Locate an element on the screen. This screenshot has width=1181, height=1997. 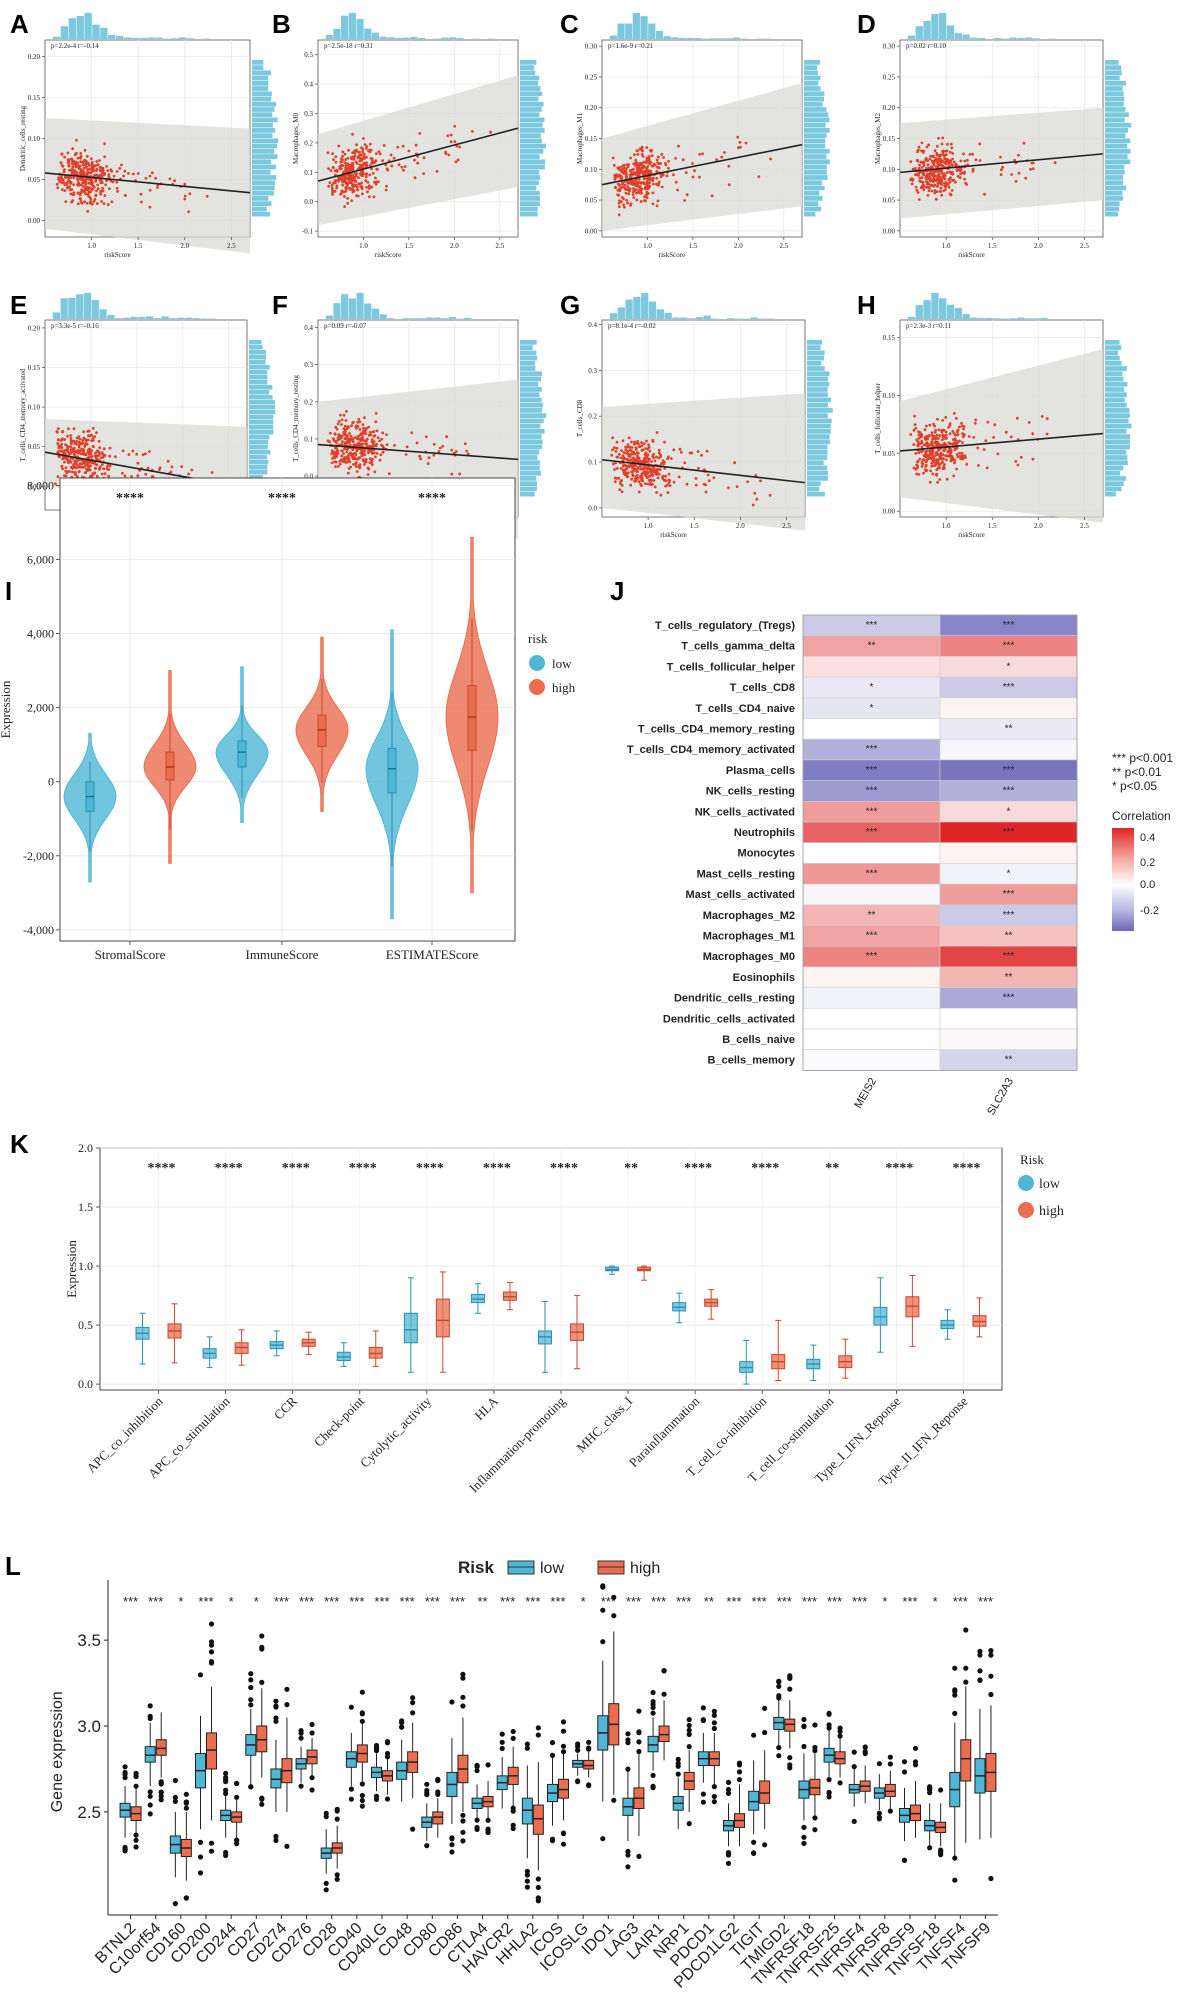
y-tick-label: 0.2 is located at coordinates (592, 417).